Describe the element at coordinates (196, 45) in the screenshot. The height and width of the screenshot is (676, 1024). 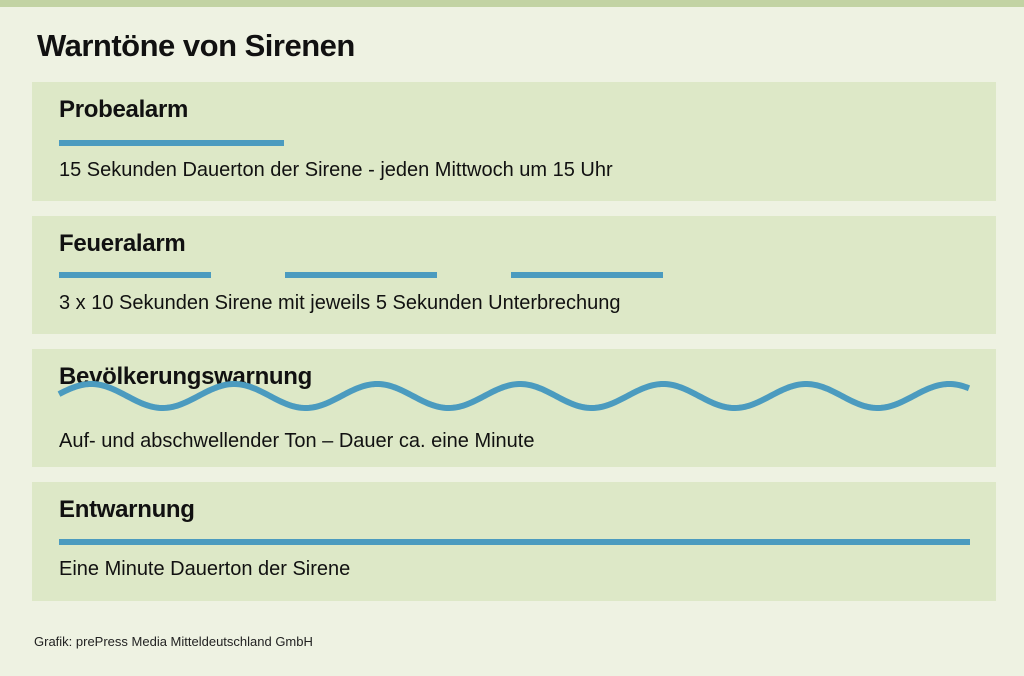
I see `page-title: Warntöne von Sirenen` at that location.